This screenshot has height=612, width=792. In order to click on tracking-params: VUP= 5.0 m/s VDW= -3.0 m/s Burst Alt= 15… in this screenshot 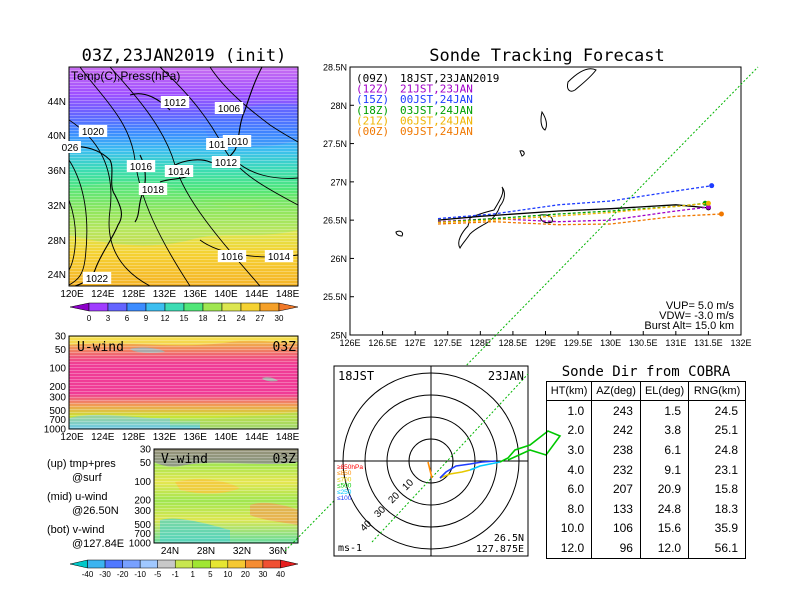, I will do `click(689, 316)`.